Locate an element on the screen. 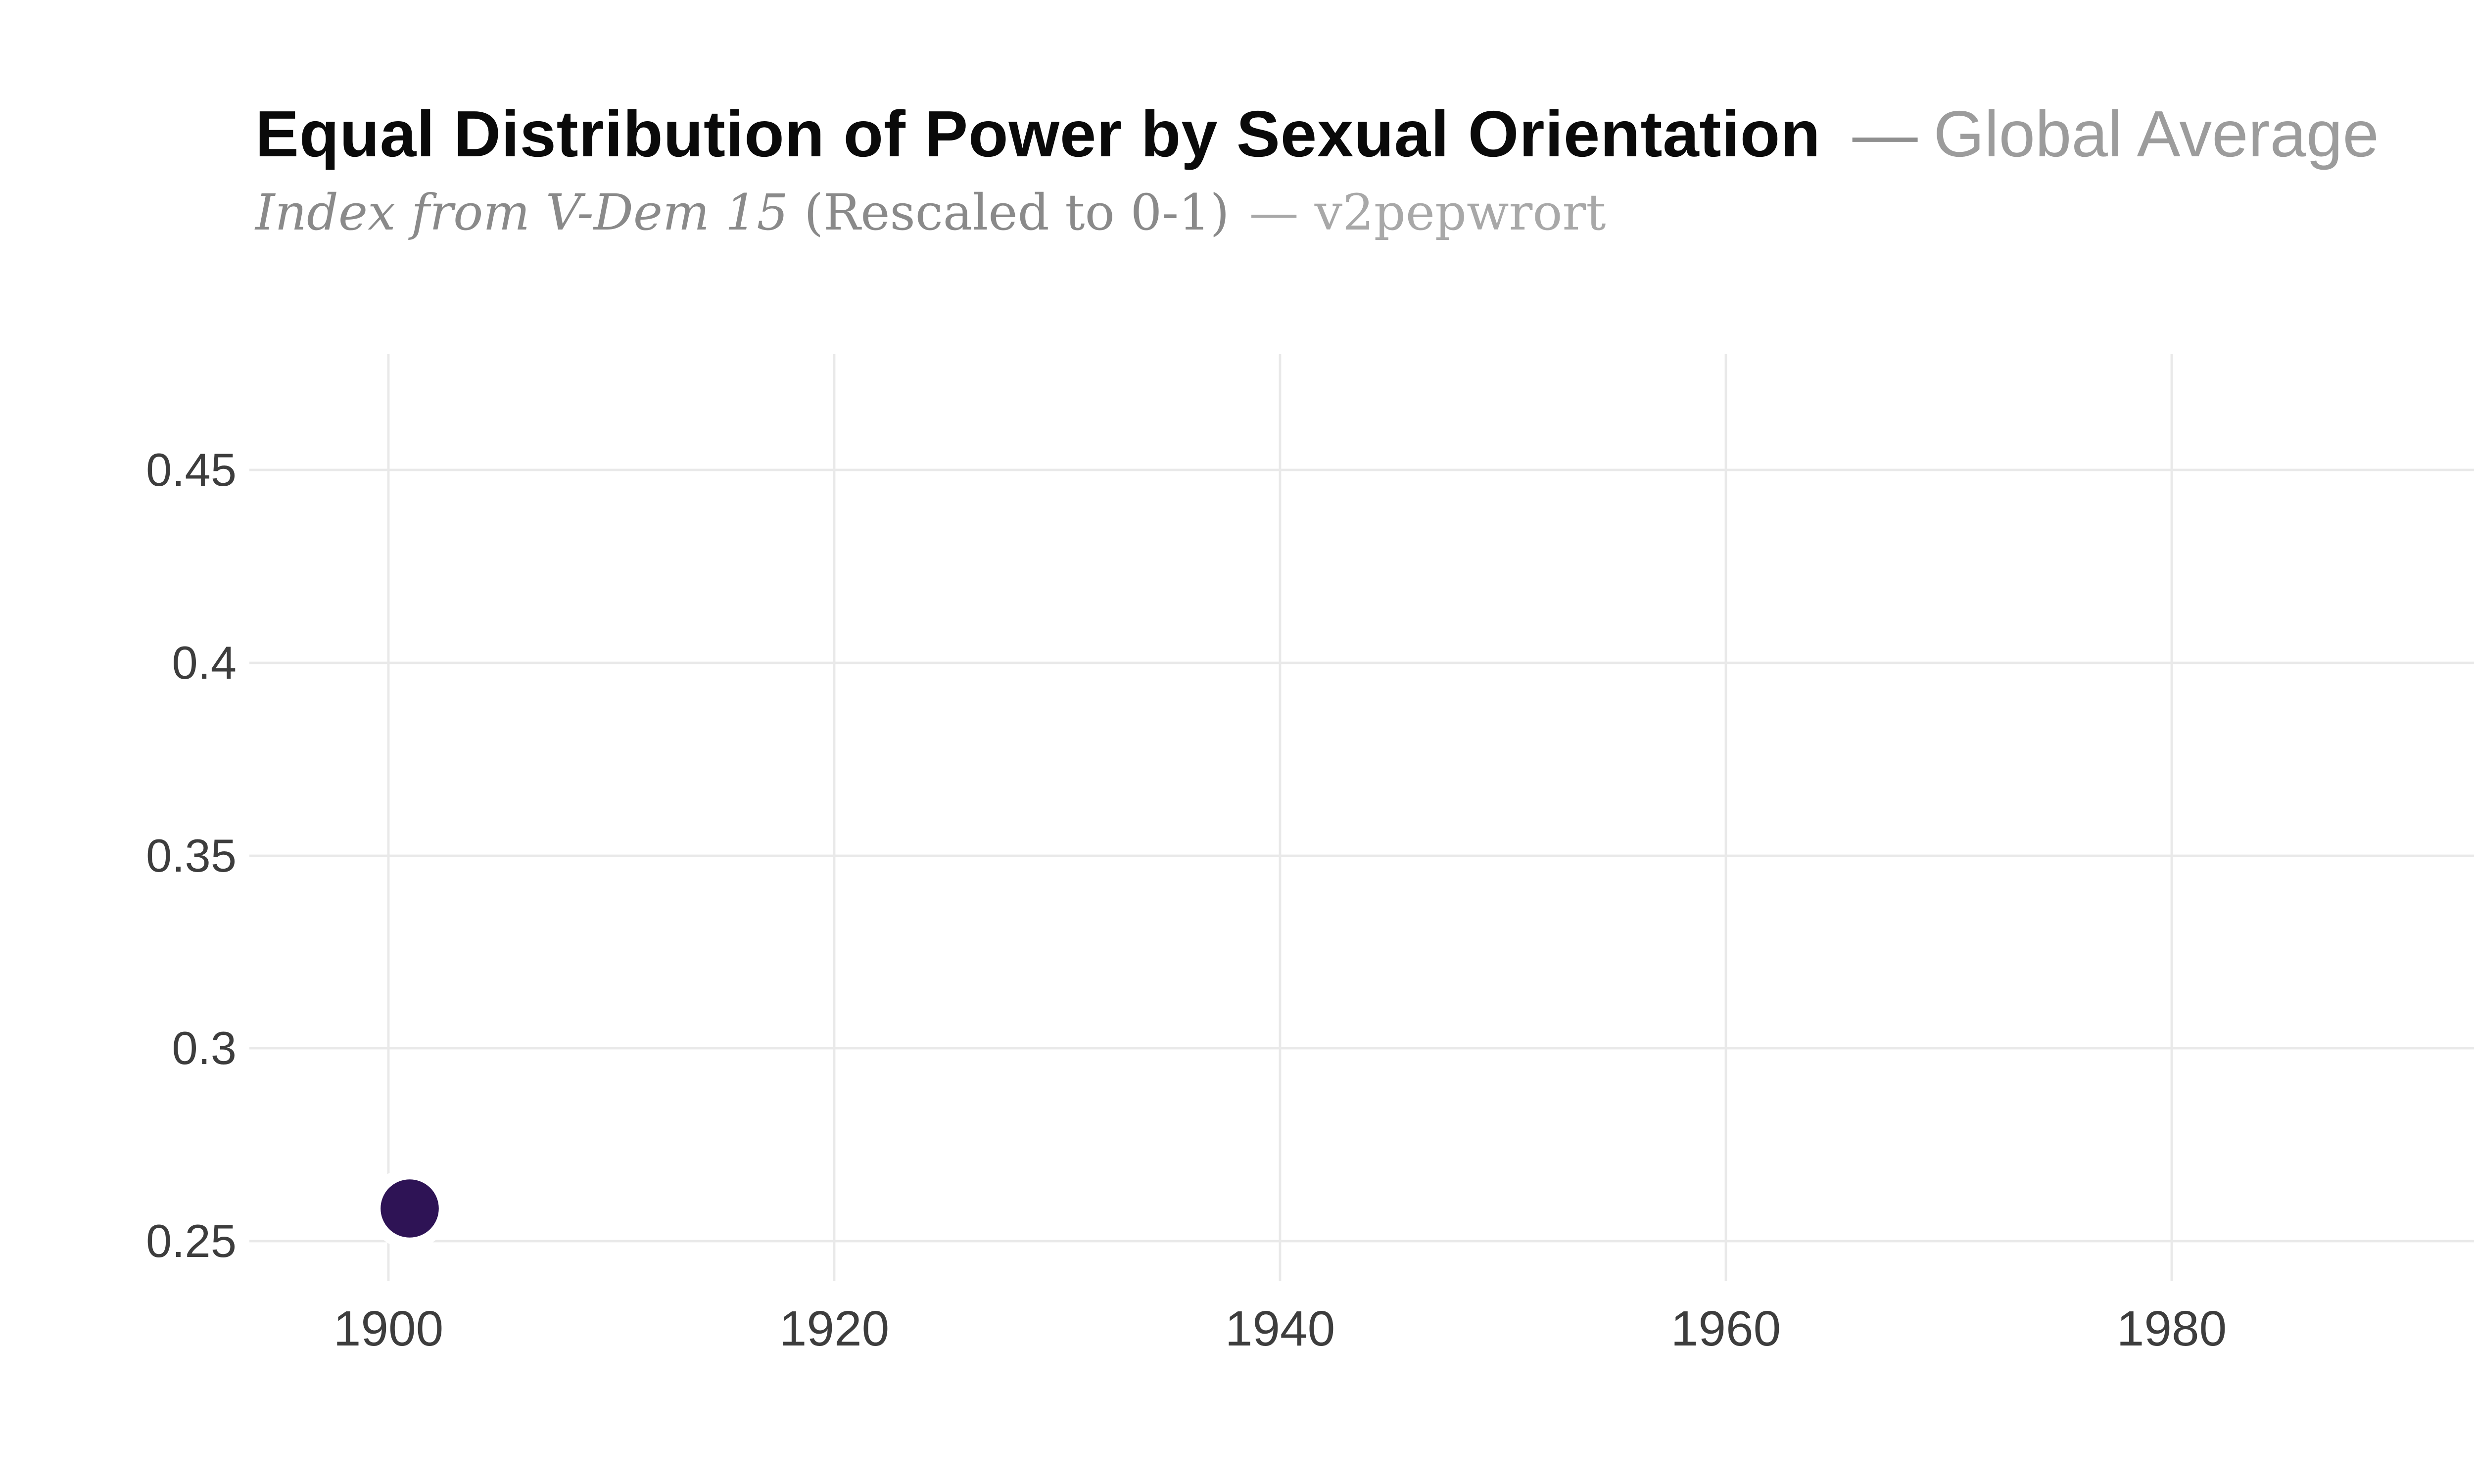 This screenshot has height=1484, width=2474. x-axis-labels: 1900 1920 1940 1960 1980 2000 2020 is located at coordinates (1280, 1328).